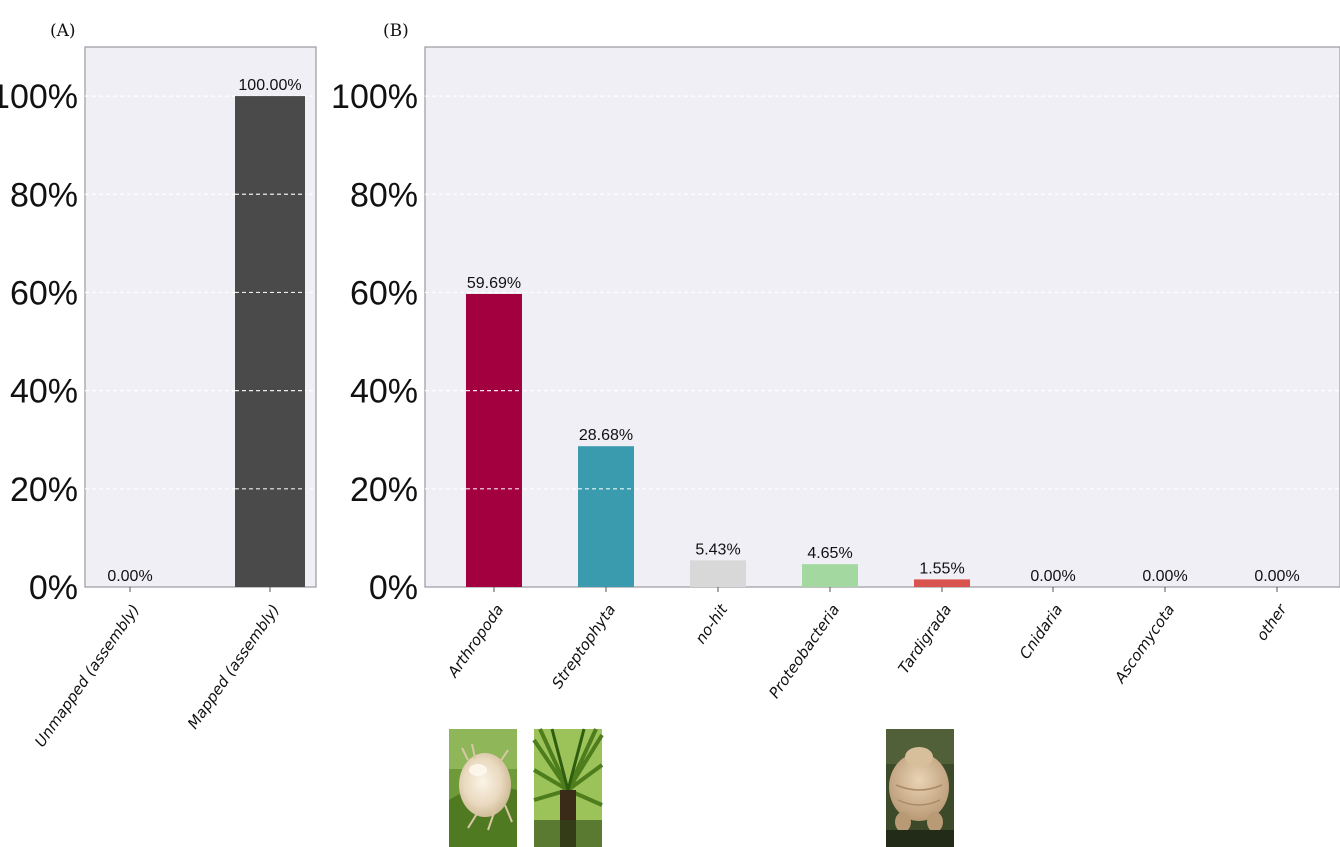  Describe the element at coordinates (269, 85) in the screenshot. I see `data-label: 100.00%` at that location.